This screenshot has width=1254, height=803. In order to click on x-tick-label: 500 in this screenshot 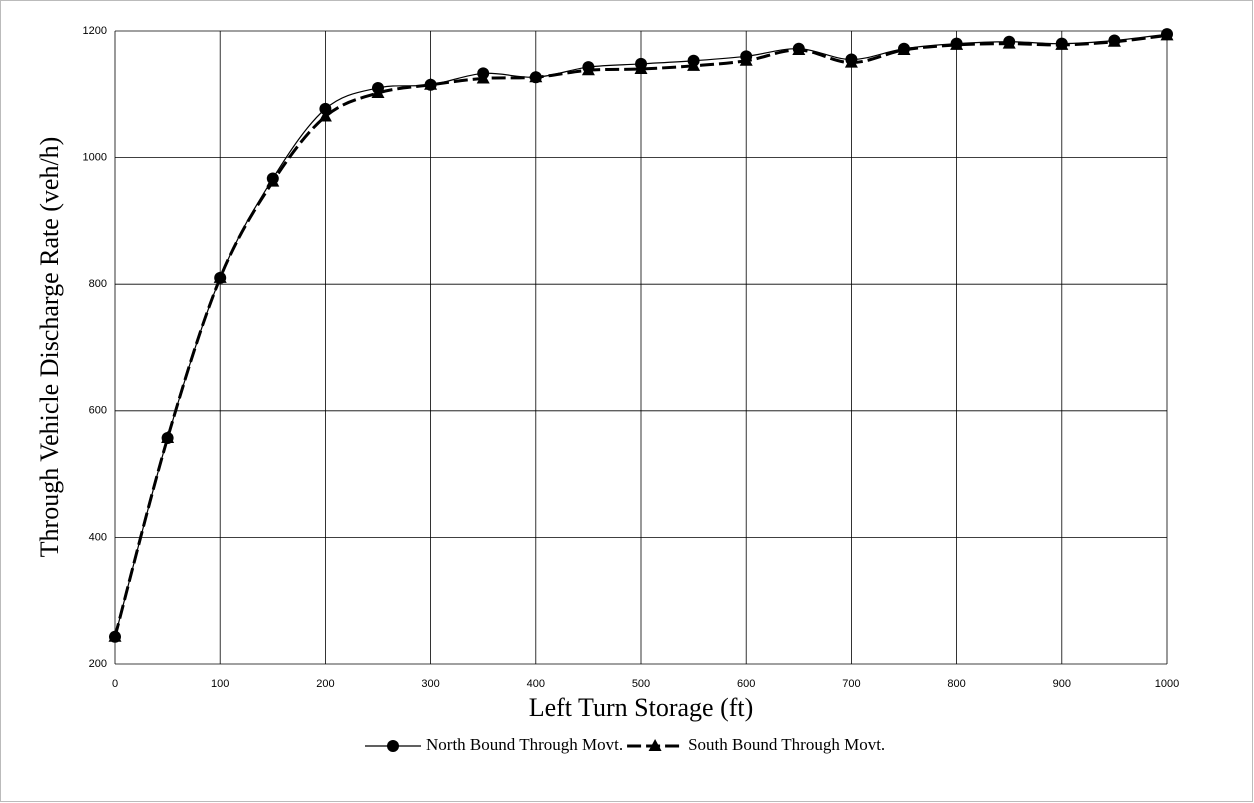, I will do `click(641, 684)`.